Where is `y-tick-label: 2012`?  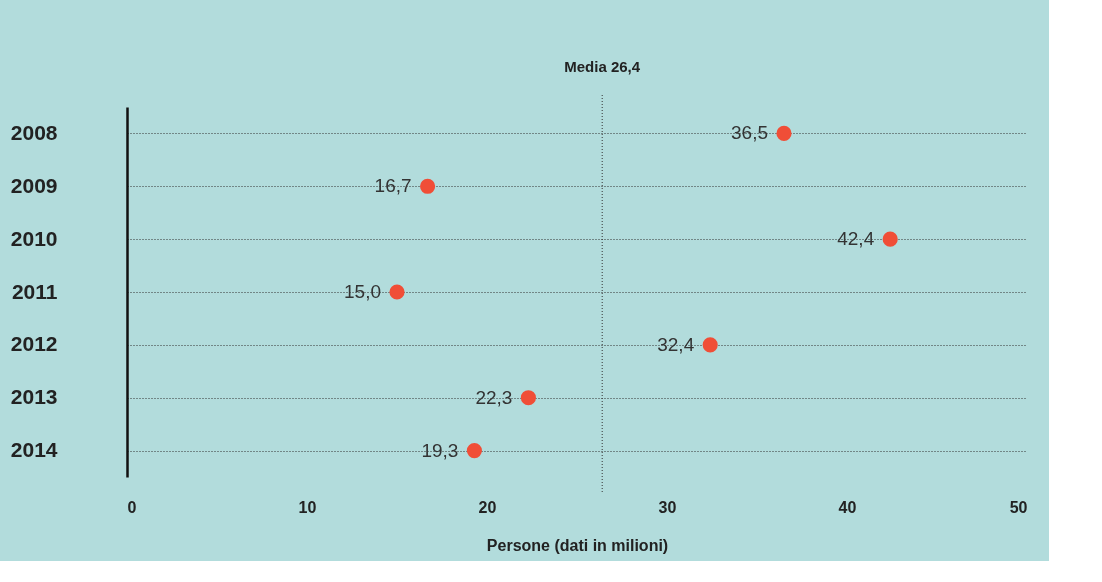
y-tick-label: 2012 is located at coordinates (34, 344).